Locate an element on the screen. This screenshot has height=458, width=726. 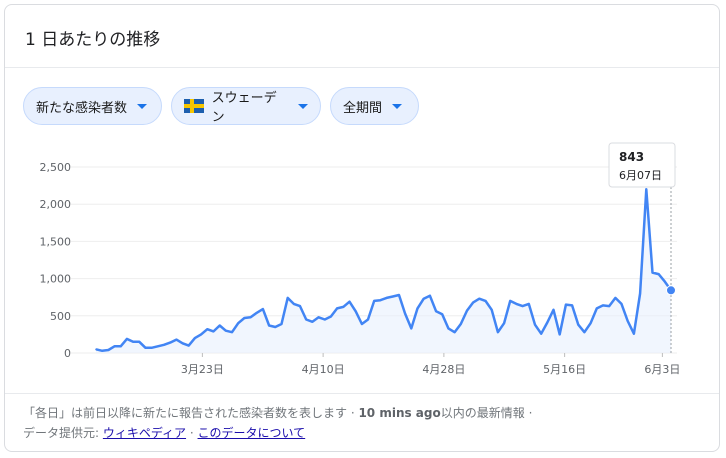
country-dropdown: スウェーデン is located at coordinates (246, 106).